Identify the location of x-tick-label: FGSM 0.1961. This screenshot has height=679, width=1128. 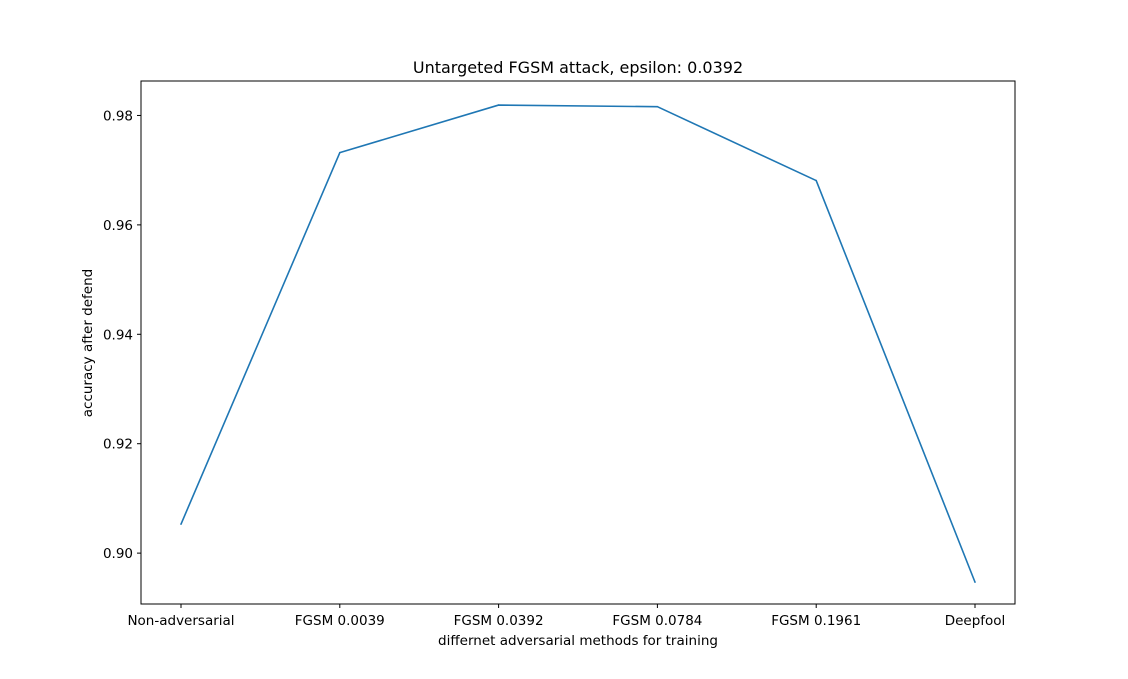
(816, 621).